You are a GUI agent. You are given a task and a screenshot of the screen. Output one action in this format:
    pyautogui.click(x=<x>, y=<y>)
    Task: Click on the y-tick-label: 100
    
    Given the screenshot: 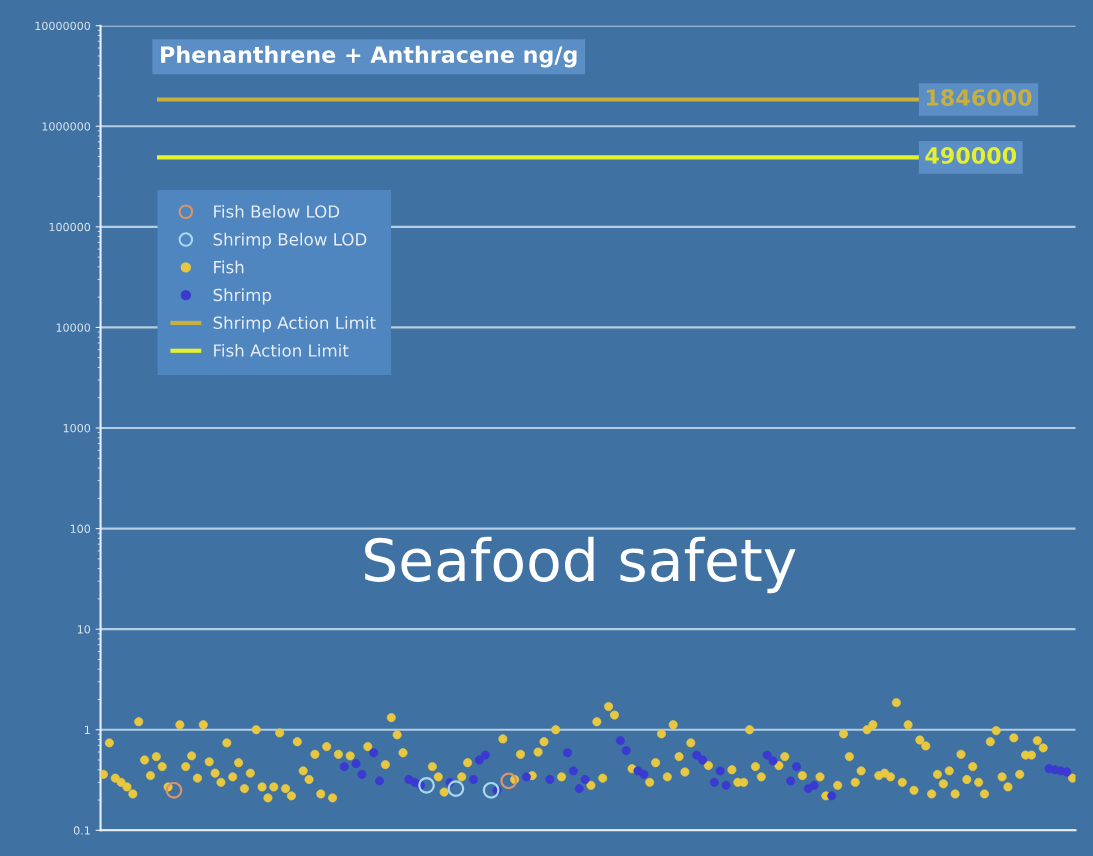 What is the action you would take?
    pyautogui.click(x=80, y=528)
    